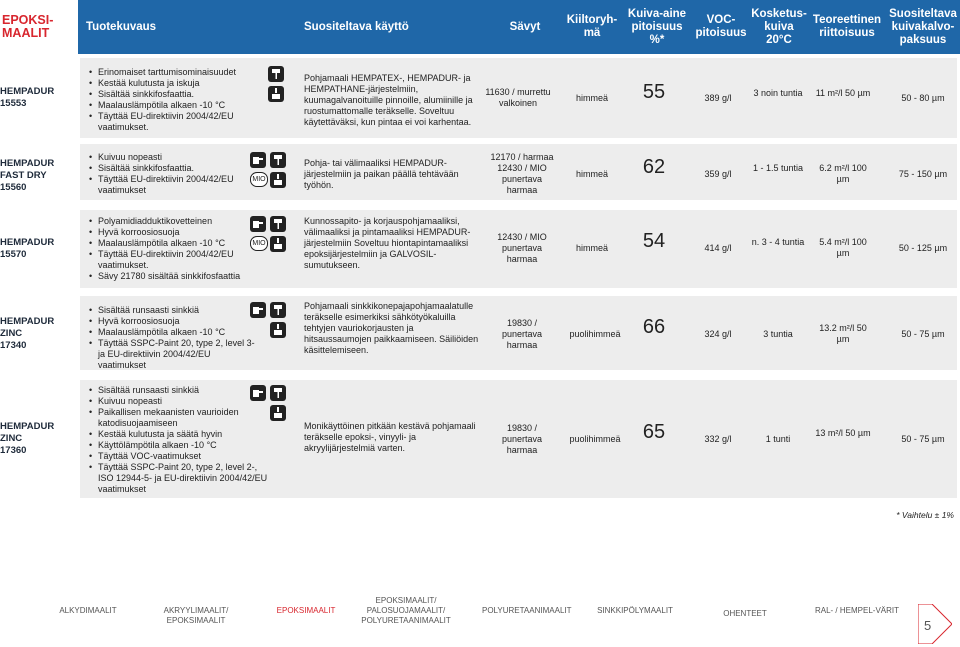 The width and height of the screenshot is (960, 647). I want to click on product-line: FAST DRY, so click(23, 175).